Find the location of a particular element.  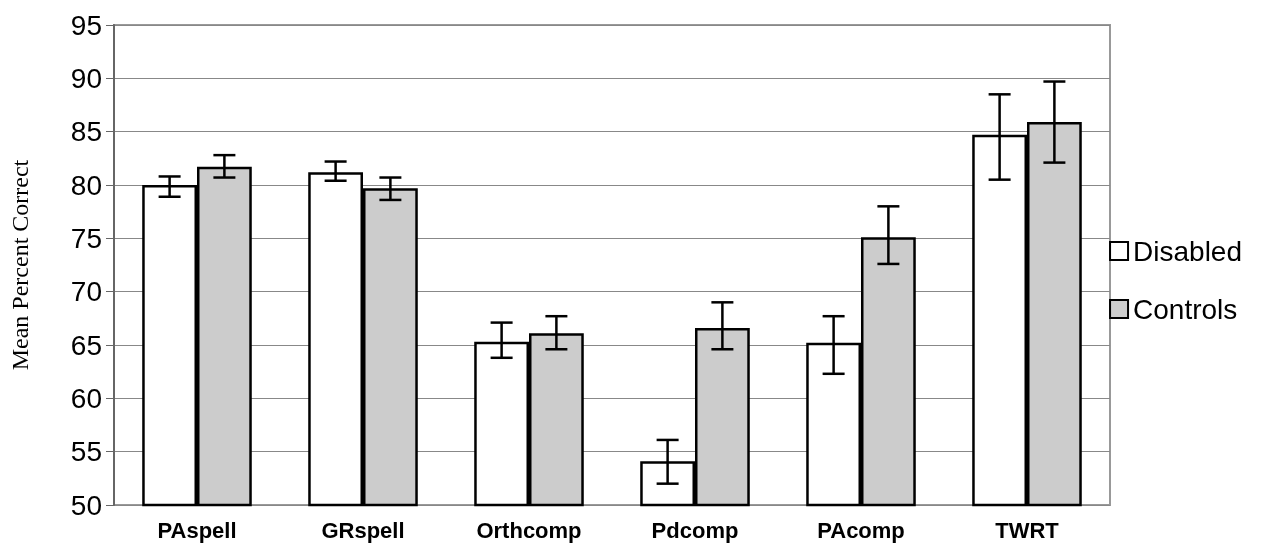

y-tick-label: 75 is located at coordinates (86, 238).